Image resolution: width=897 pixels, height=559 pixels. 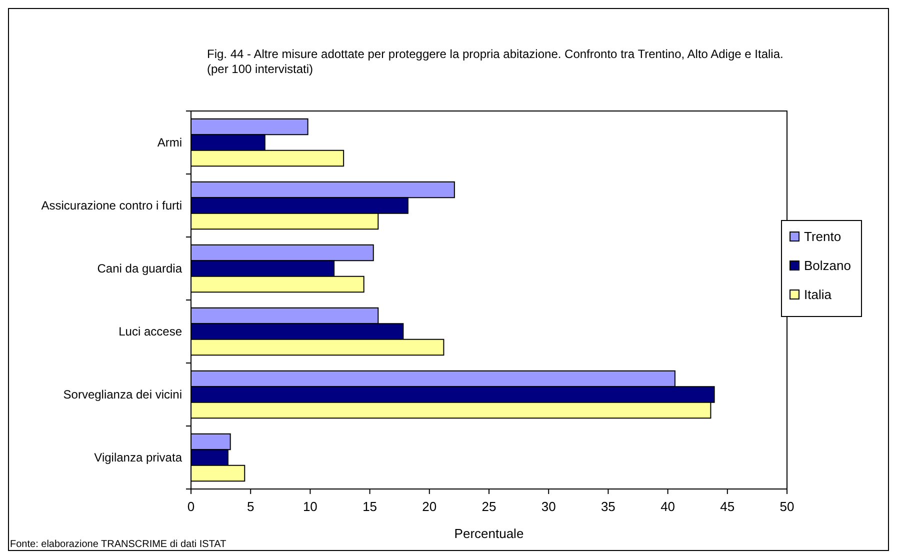 I want to click on x-tick-label: 10, so click(x=310, y=506).